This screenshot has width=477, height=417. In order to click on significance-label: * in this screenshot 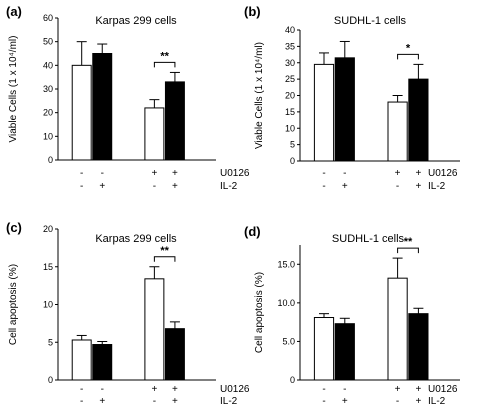, I will do `click(408, 48)`.